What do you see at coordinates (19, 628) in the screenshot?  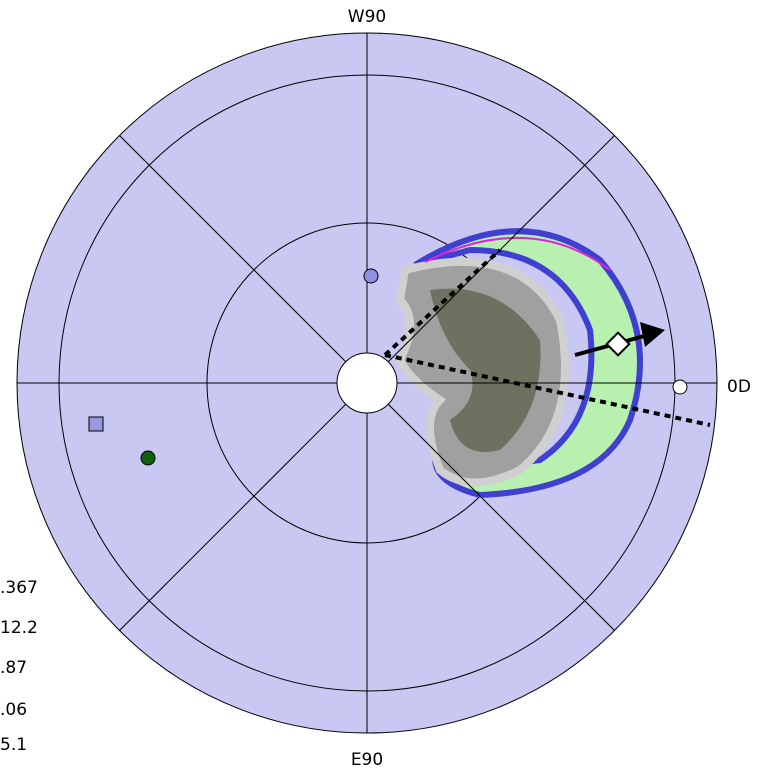 I see `side-value: 12.2` at bounding box center [19, 628].